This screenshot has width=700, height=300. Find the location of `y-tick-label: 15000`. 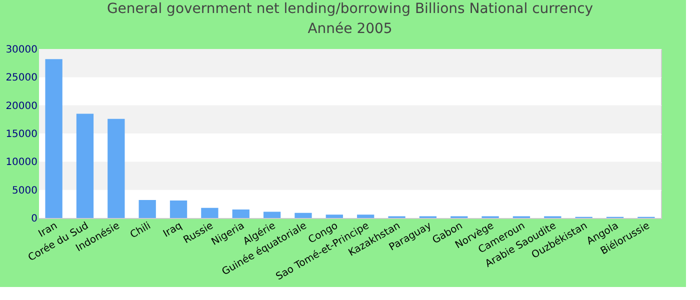

y-tick-label: 15000 is located at coordinates (22, 134).